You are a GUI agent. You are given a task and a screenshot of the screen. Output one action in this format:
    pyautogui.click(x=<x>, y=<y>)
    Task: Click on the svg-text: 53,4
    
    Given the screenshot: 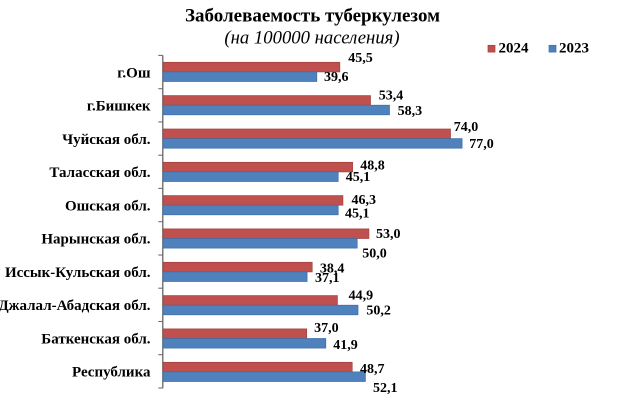 What is the action you would take?
    pyautogui.click(x=391, y=96)
    